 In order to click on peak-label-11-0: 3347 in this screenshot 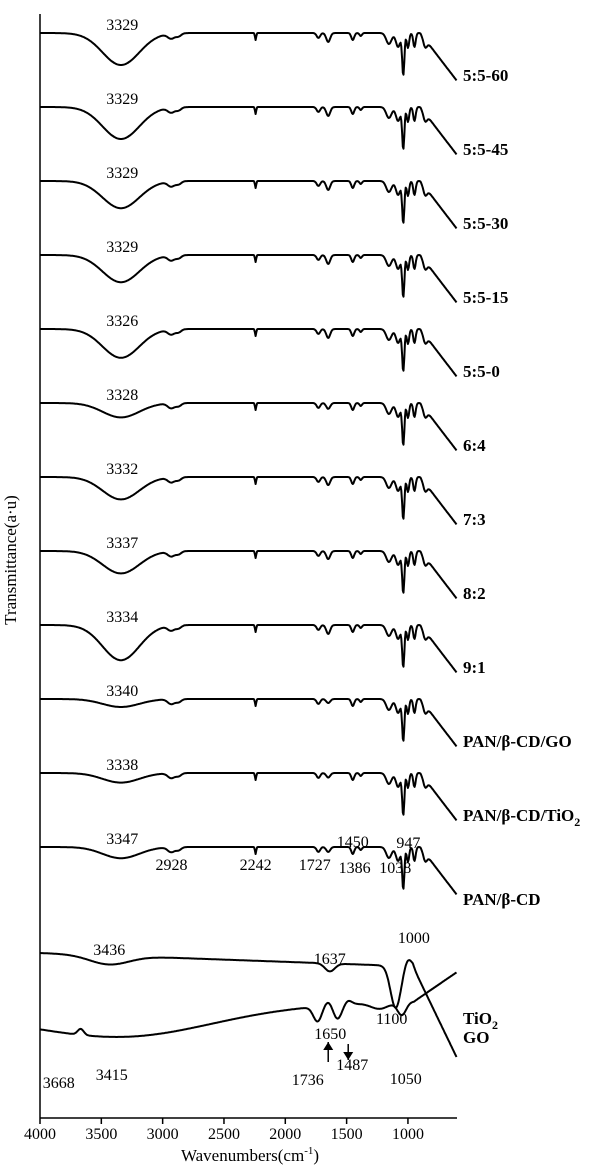, I will do `click(122, 839)`.